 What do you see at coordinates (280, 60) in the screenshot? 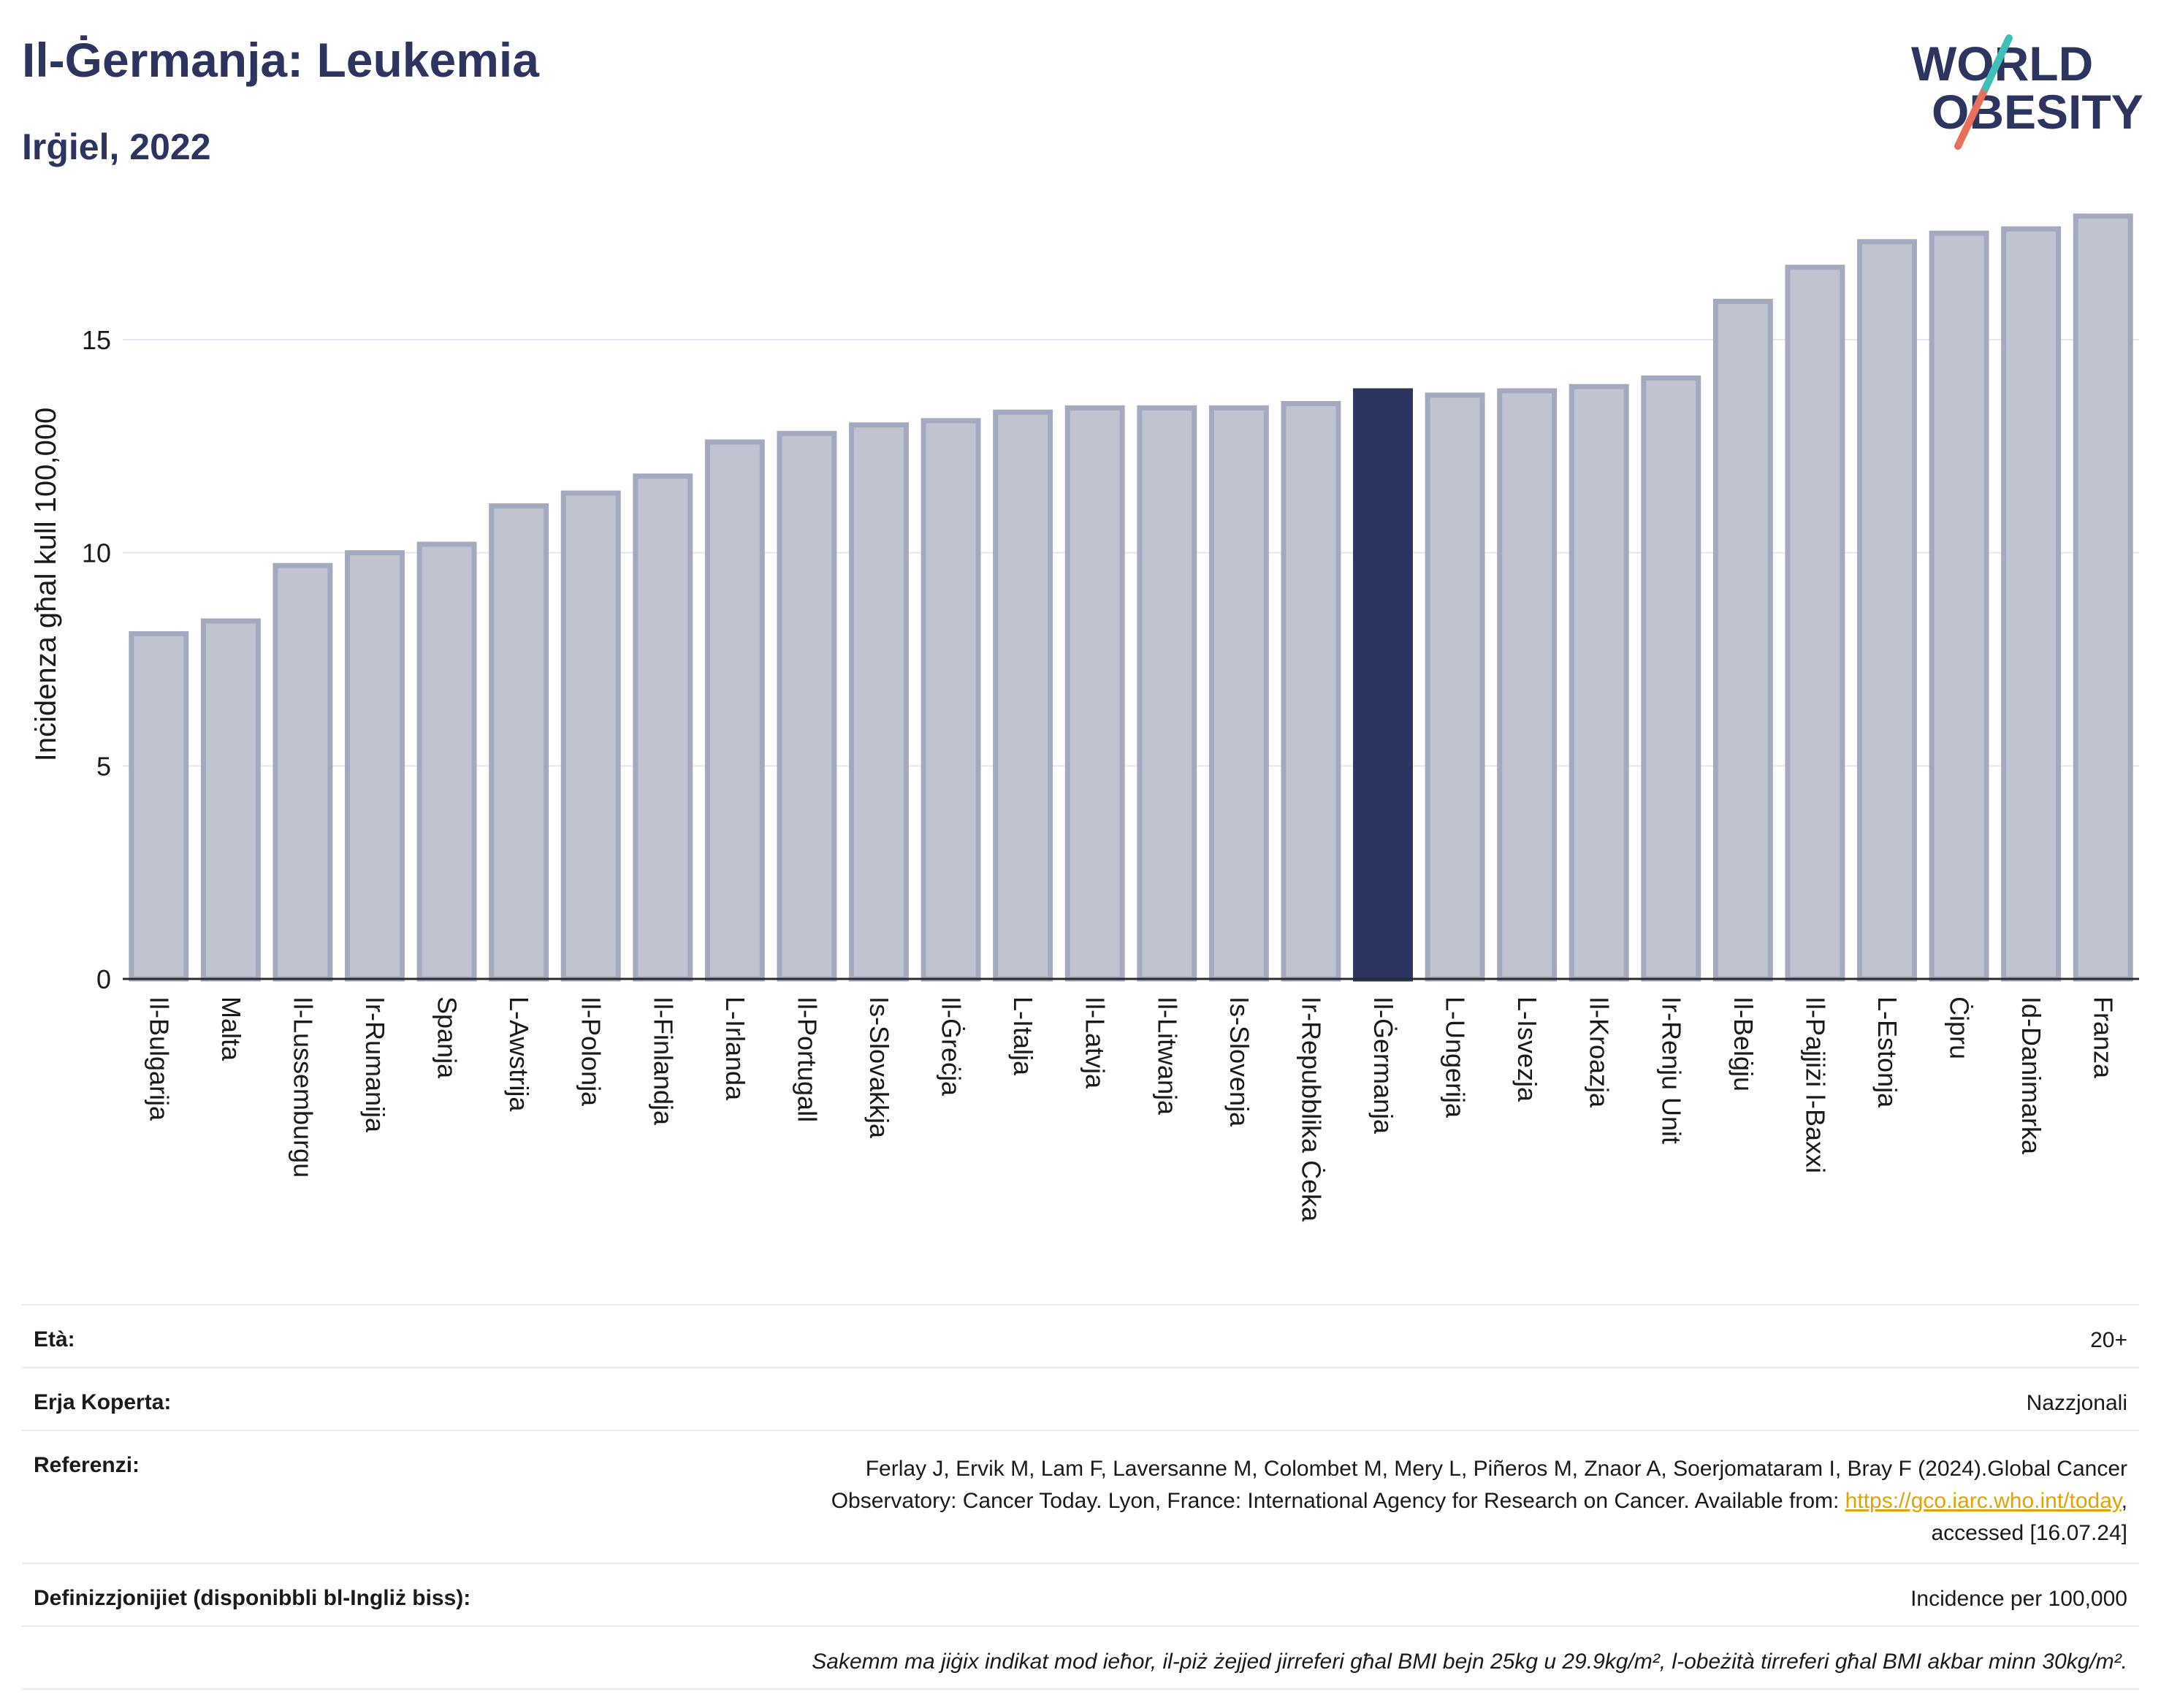
I see `page-title: Il-Ġermanja: Leukemia` at bounding box center [280, 60].